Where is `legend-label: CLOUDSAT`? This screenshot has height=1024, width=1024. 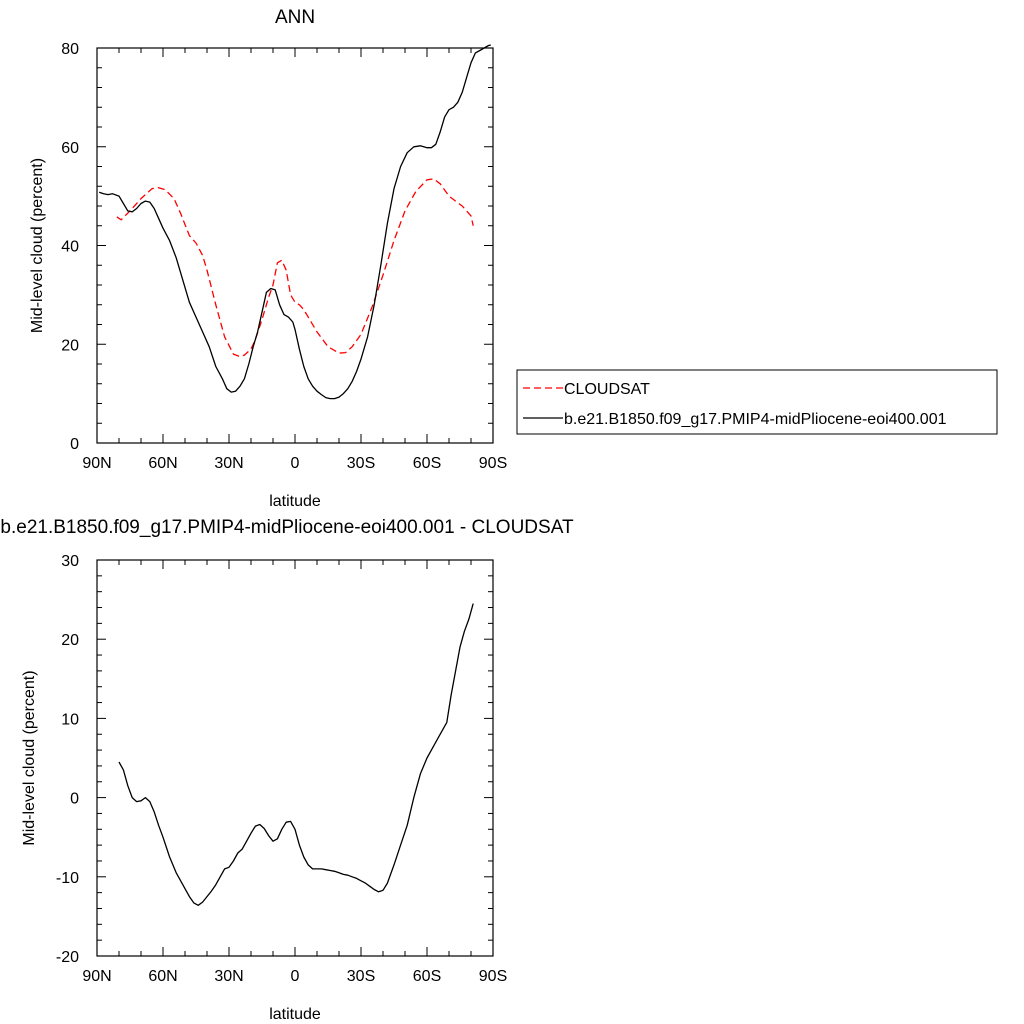 legend-label: CLOUDSAT is located at coordinates (607, 389).